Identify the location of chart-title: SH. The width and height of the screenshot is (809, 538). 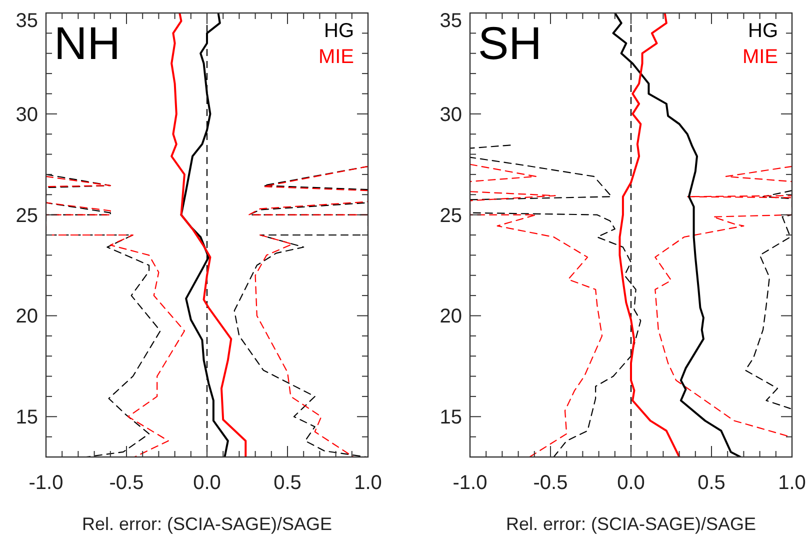
(510, 43).